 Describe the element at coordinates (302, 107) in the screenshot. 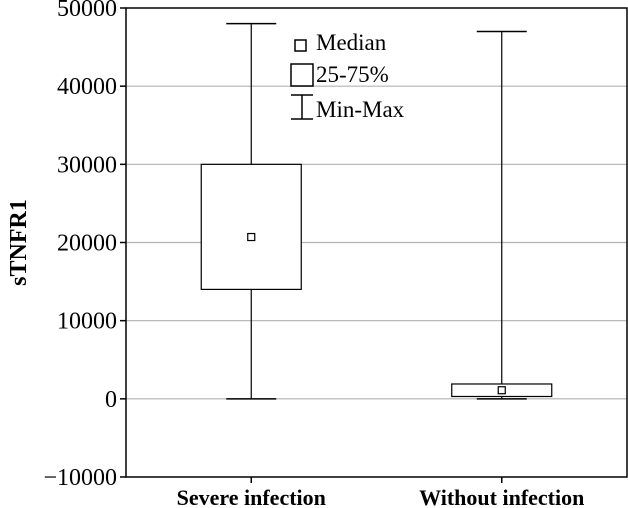

I see `legend-whisker-symbol` at that location.